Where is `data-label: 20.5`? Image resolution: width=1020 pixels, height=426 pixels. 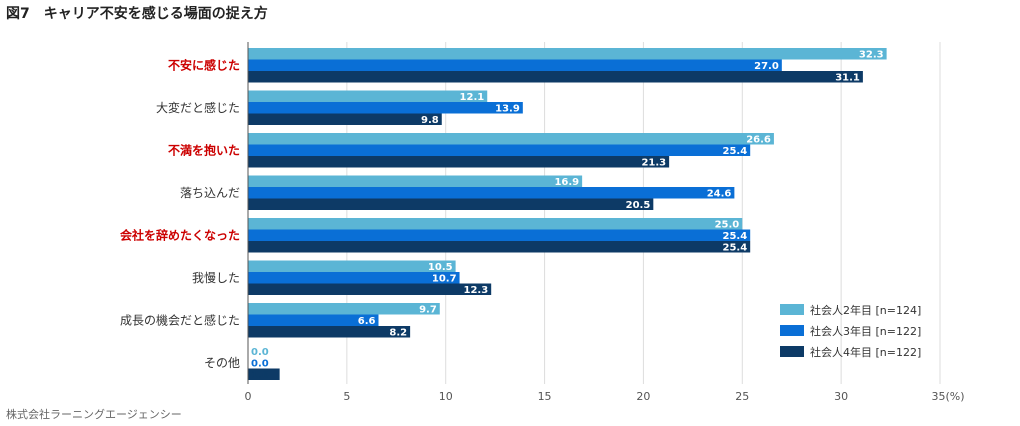
data-label: 20.5 is located at coordinates (638, 205).